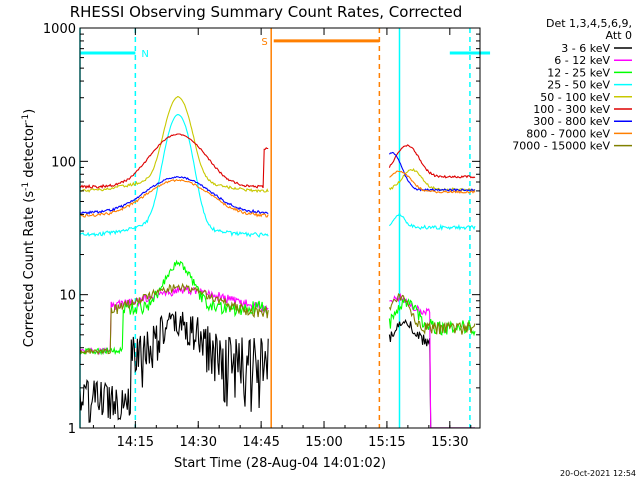  What do you see at coordinates (585, 48) in the screenshot?
I see `legend-label-0: 3 - 6 keV` at bounding box center [585, 48].